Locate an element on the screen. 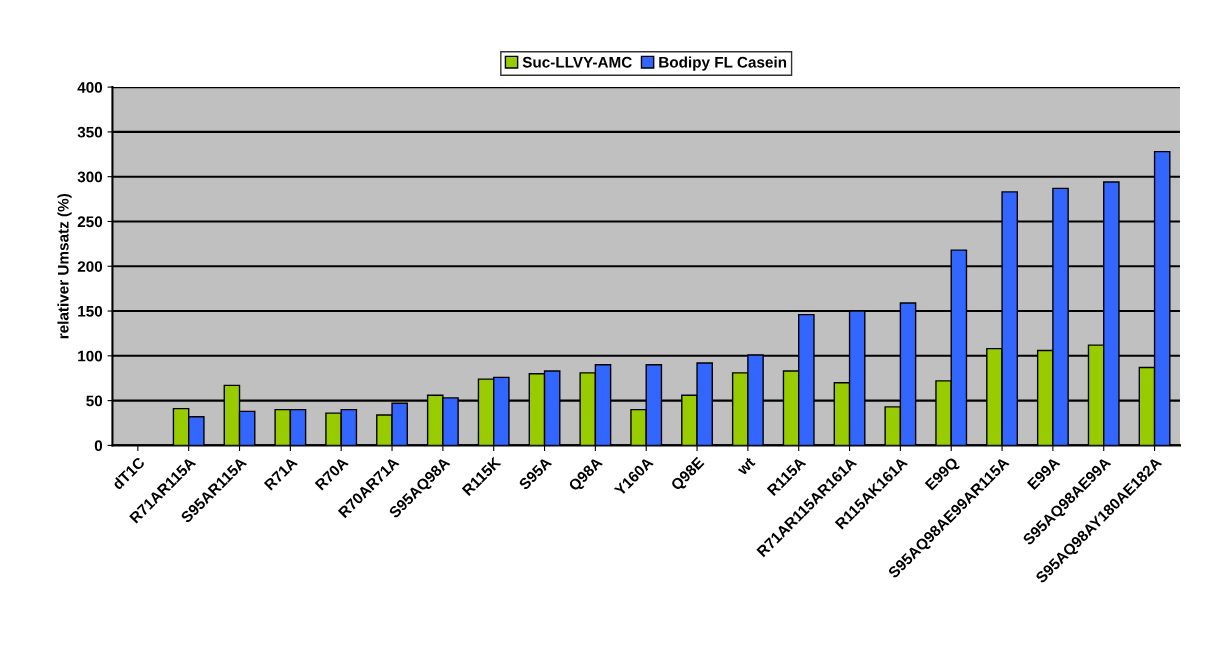 This screenshot has width=1209, height=655. y-tick-label: 50 is located at coordinates (94, 401).